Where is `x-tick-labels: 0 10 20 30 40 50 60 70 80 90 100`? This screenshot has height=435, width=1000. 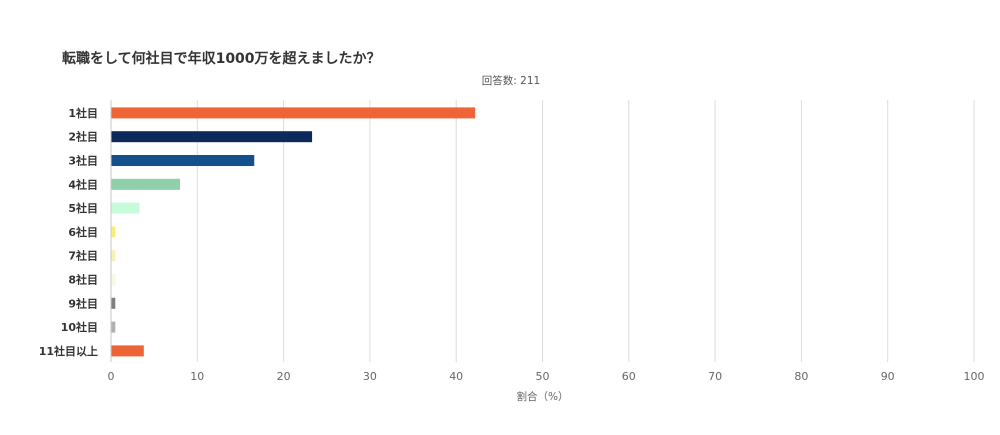
x-tick-labels: 0 10 20 30 40 50 60 70 80 90 100 is located at coordinates (546, 376).